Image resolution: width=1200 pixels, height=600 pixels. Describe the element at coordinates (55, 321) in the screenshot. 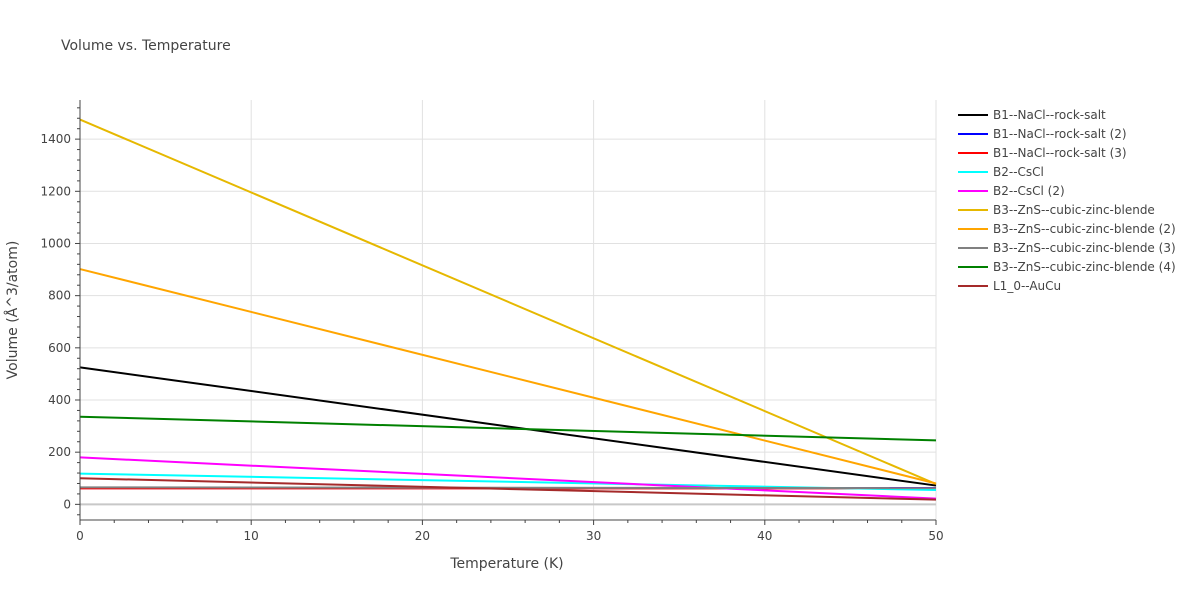

I see `y-tick-labels: 0 200 400 600 800 1000 1200 1400` at that location.